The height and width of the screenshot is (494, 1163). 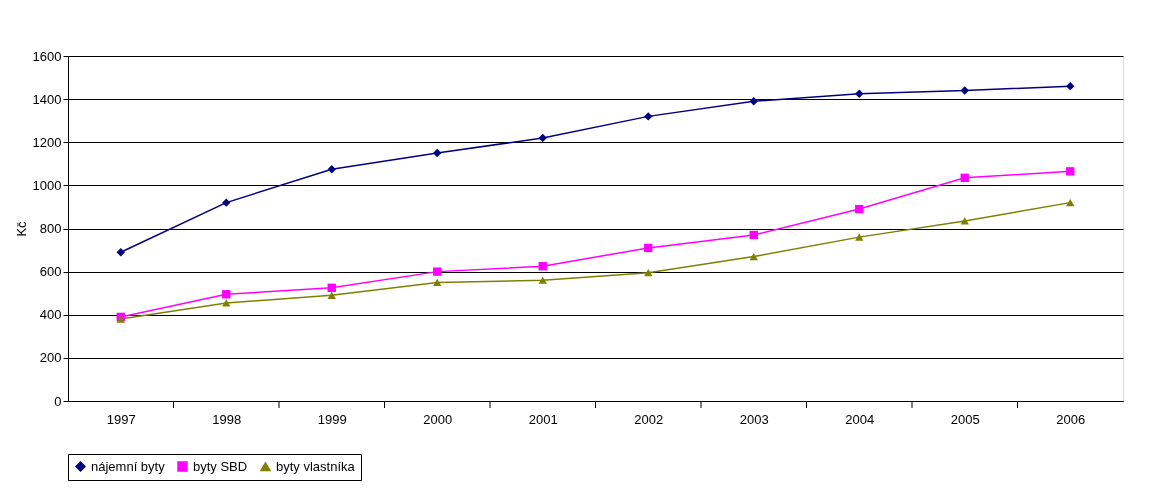 I want to click on legend-label: nájemní byty, so click(x=128, y=466).